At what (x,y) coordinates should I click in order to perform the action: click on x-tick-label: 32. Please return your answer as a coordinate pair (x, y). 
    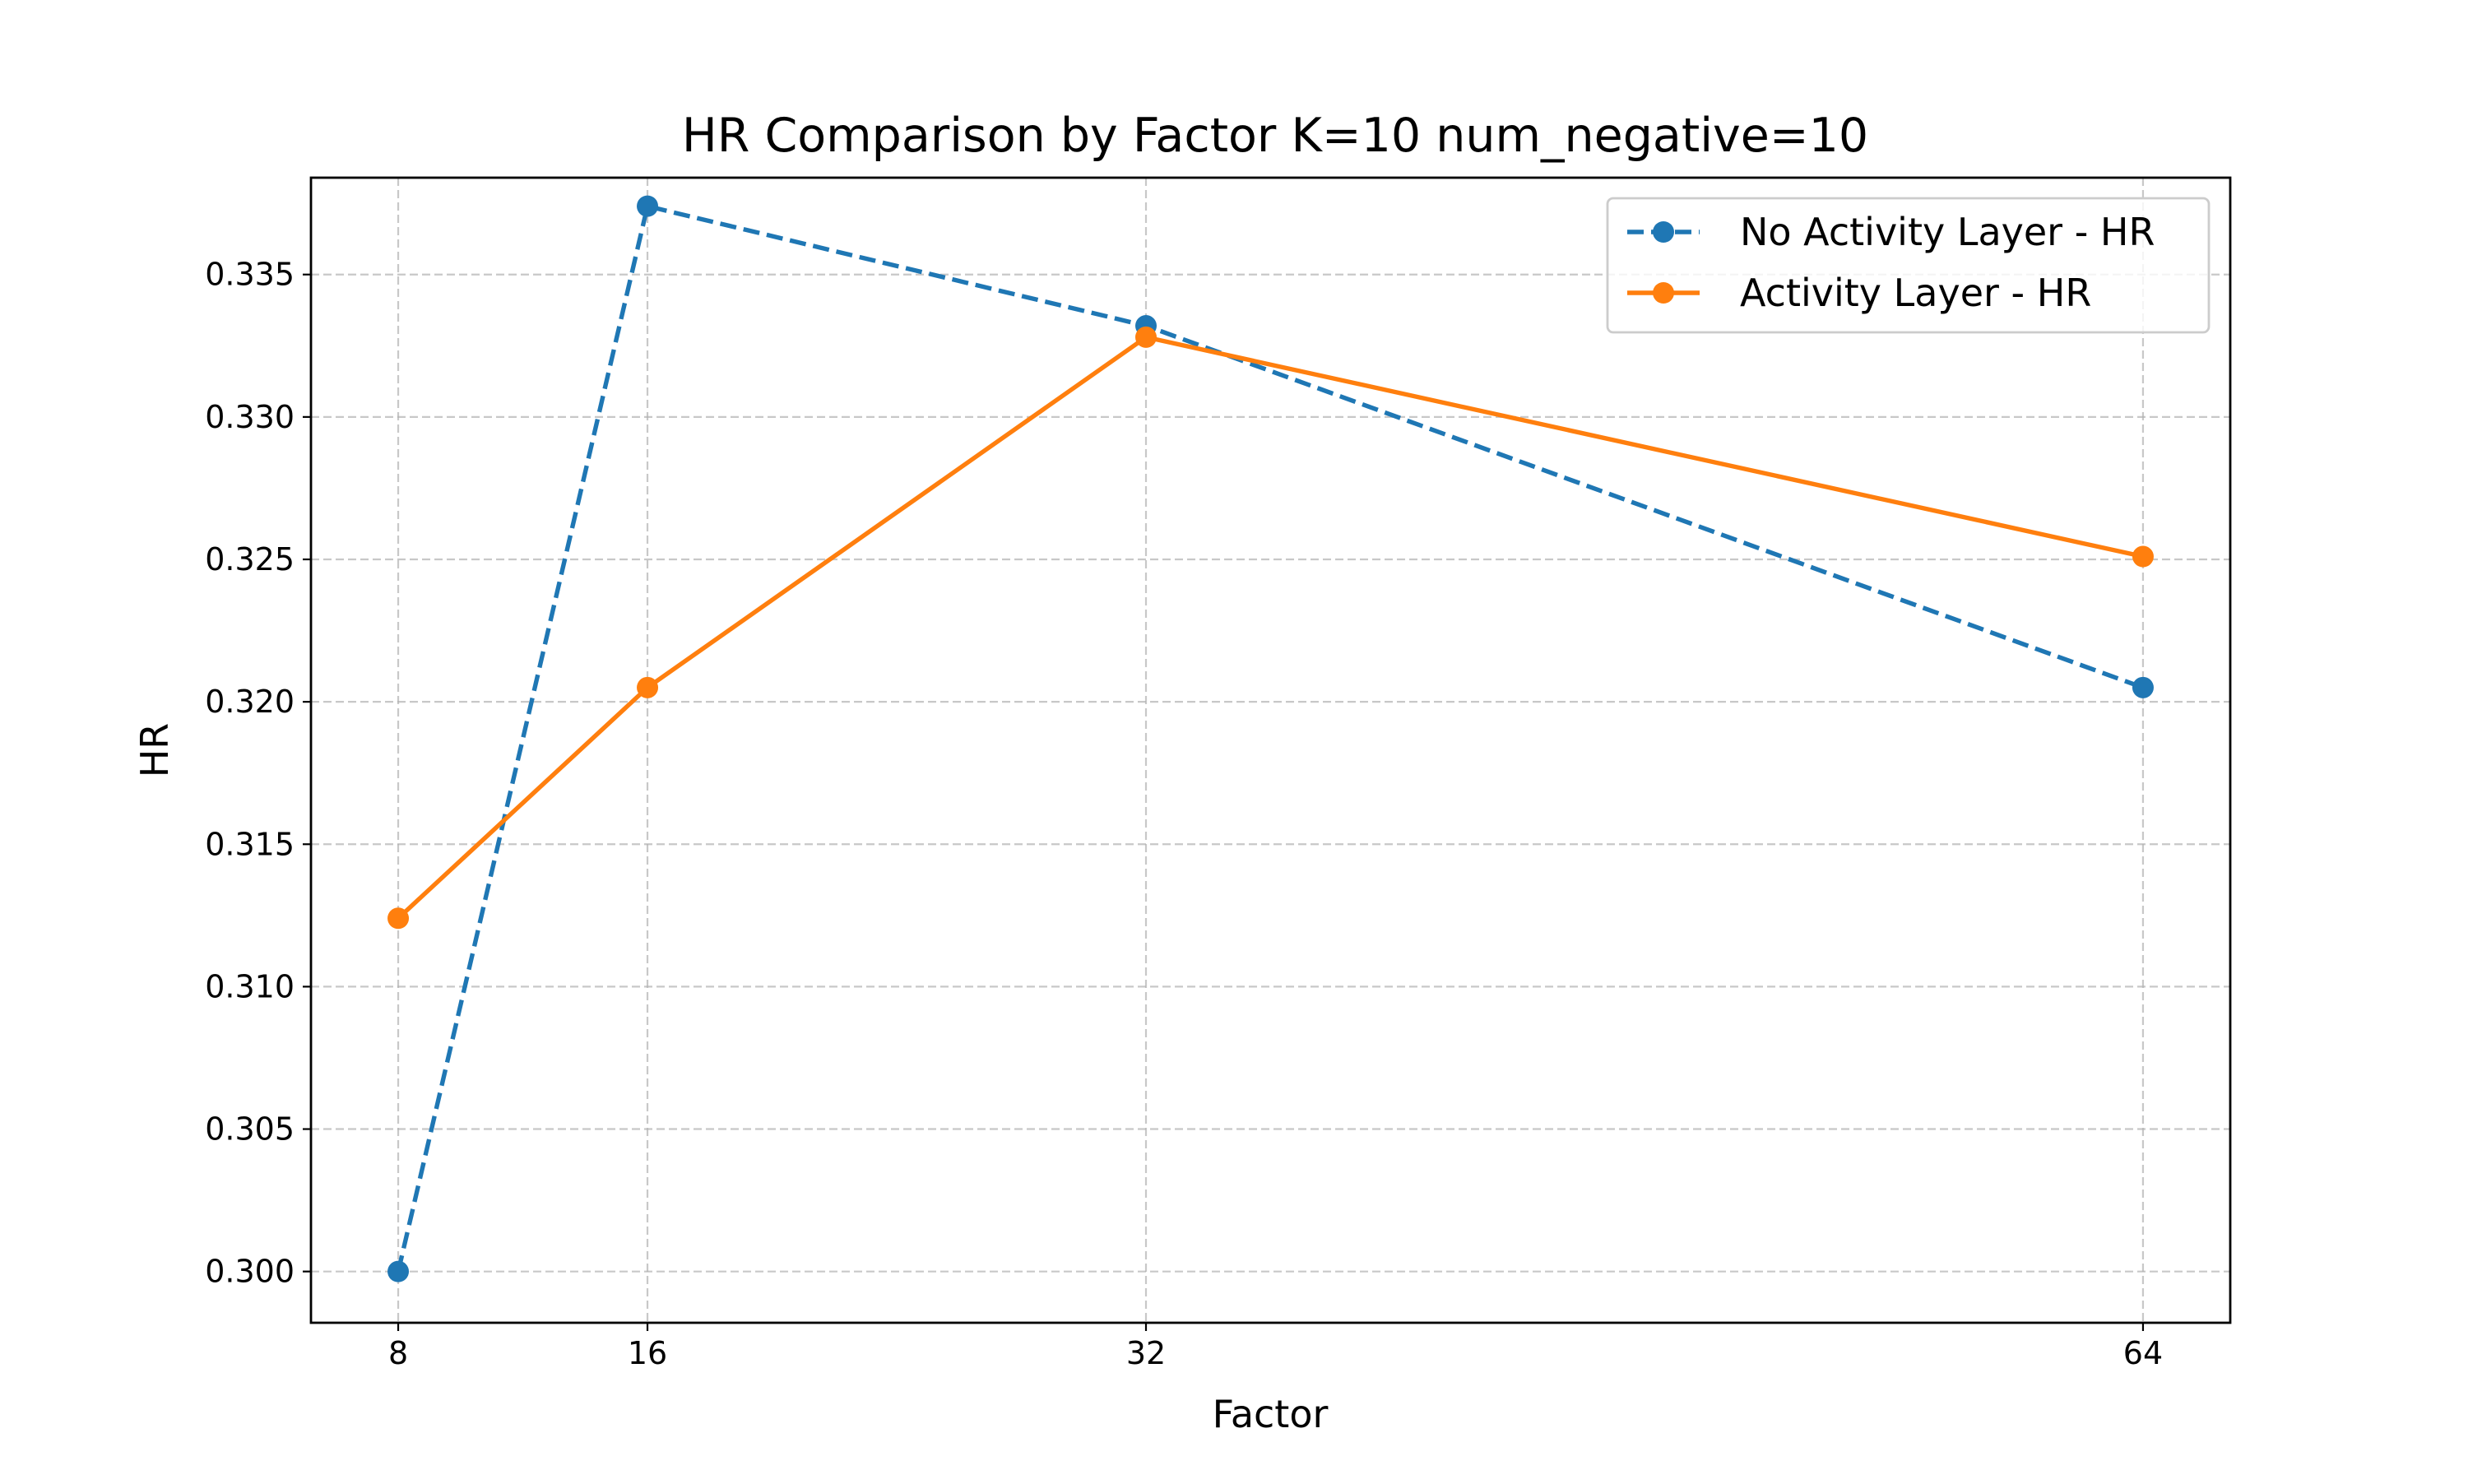
    Looking at the image, I should click on (1146, 1353).